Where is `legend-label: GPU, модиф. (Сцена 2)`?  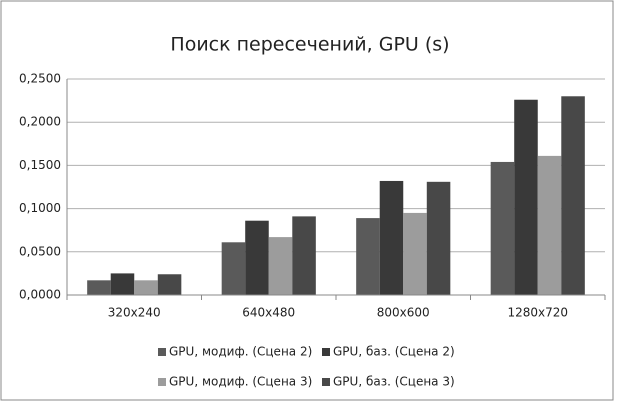
legend-label: GPU, модиф. (Сцена 2) is located at coordinates (240, 352).